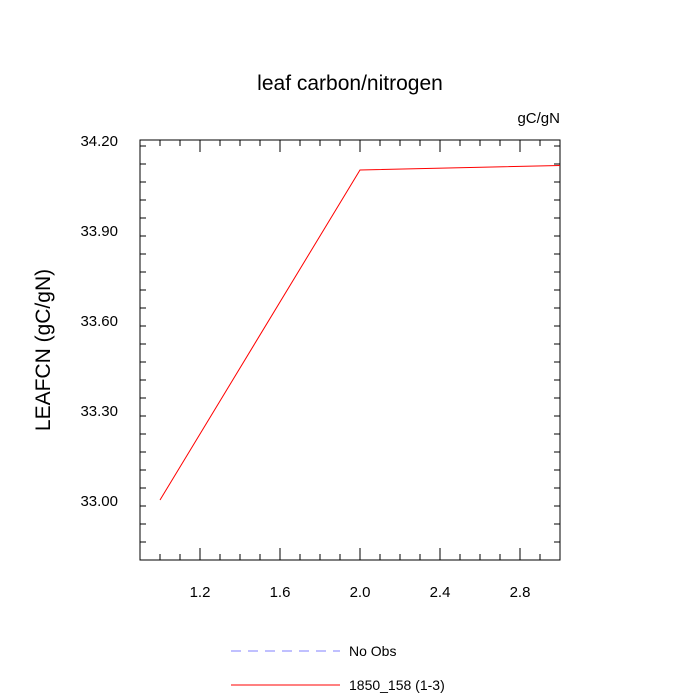 The height and width of the screenshot is (700, 700). What do you see at coordinates (538, 118) in the screenshot?
I see `units-label: gC/gN` at bounding box center [538, 118].